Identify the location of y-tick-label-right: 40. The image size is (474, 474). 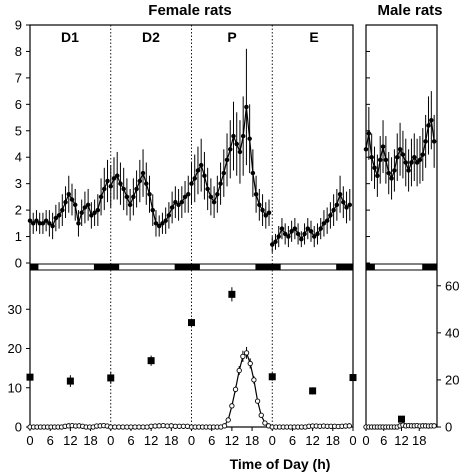
(452, 332).